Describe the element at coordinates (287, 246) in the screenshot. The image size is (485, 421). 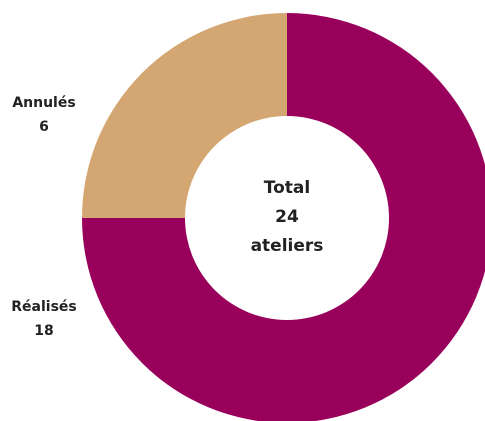
I see `center-total-unit: ateliers` at that location.